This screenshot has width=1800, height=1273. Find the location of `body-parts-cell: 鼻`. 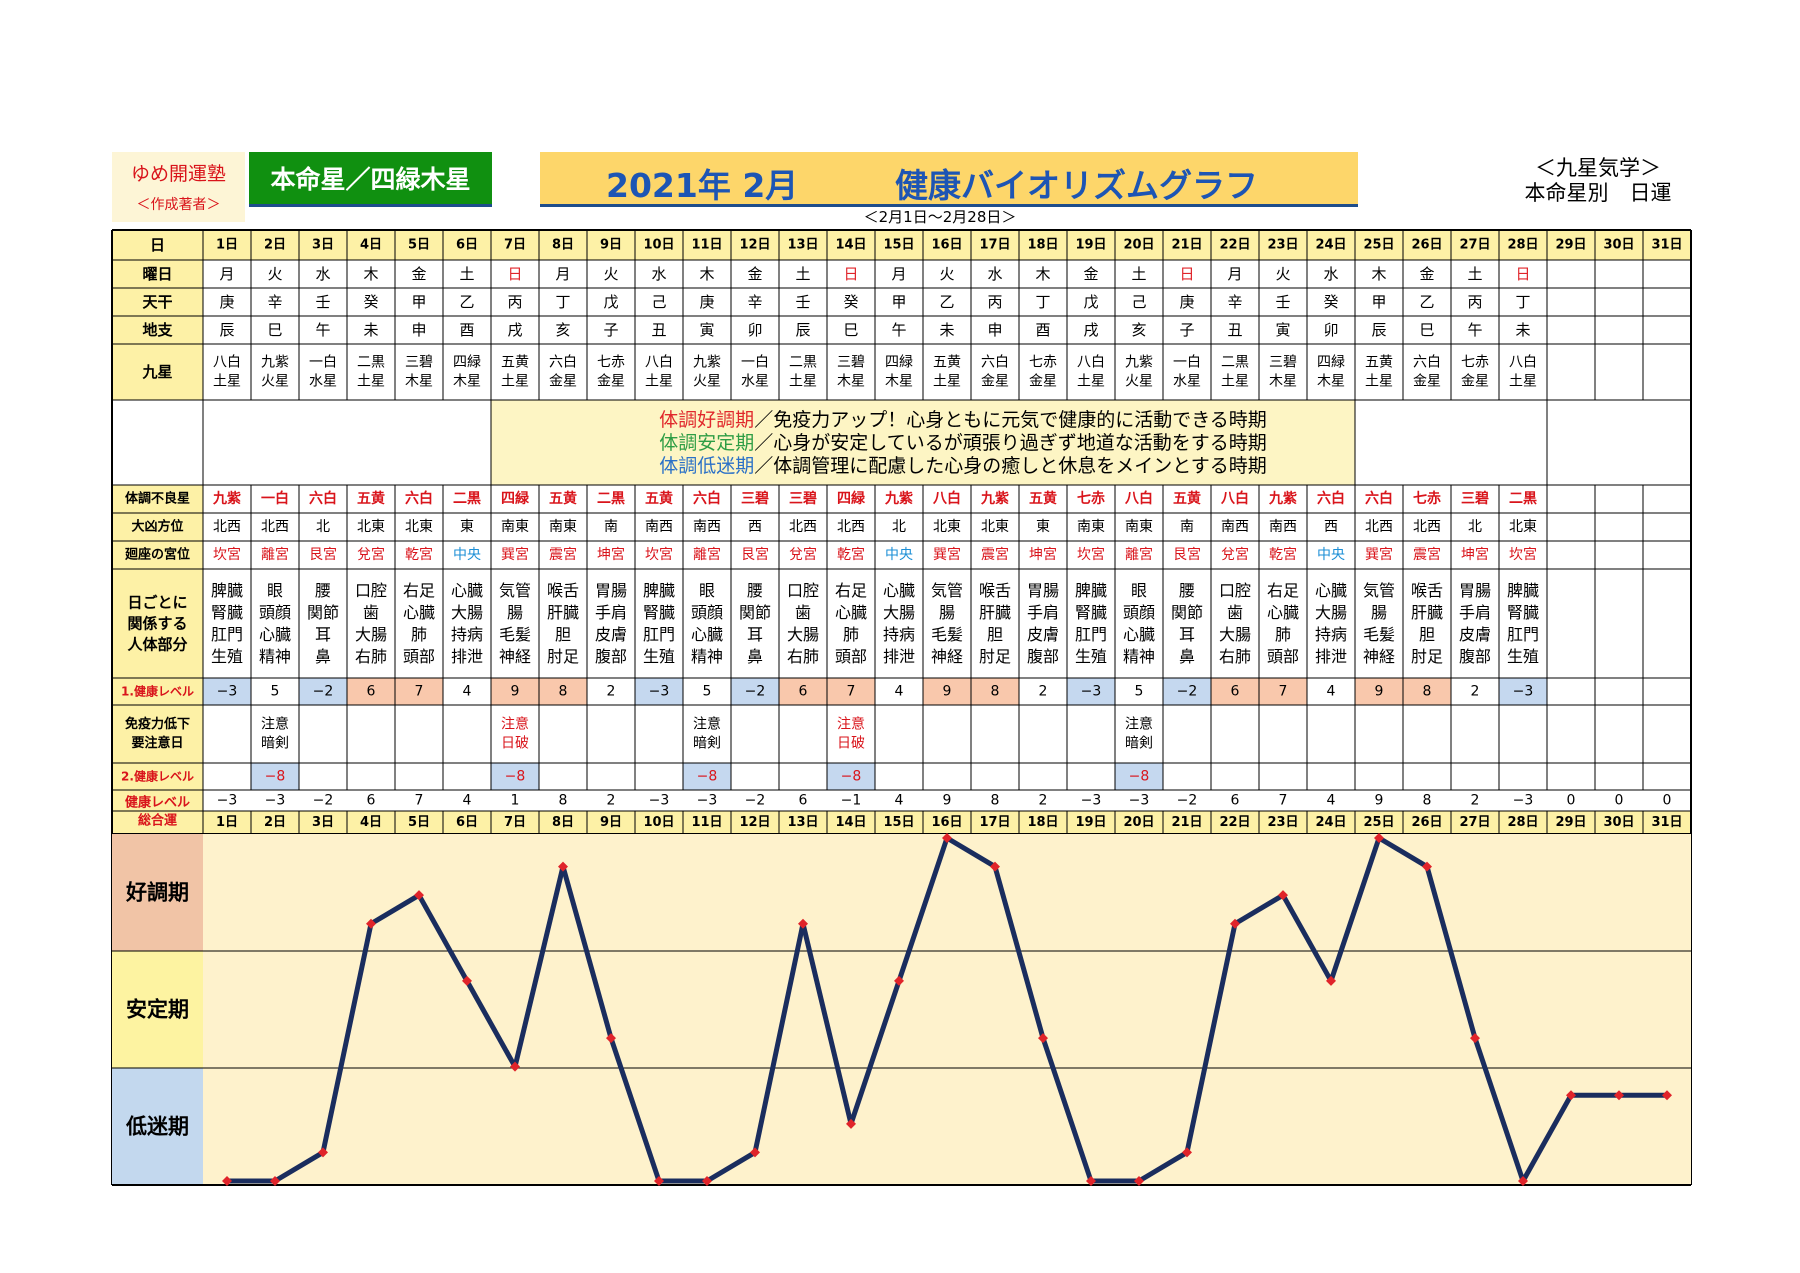

body-parts-cell: 鼻 is located at coordinates (323, 656).